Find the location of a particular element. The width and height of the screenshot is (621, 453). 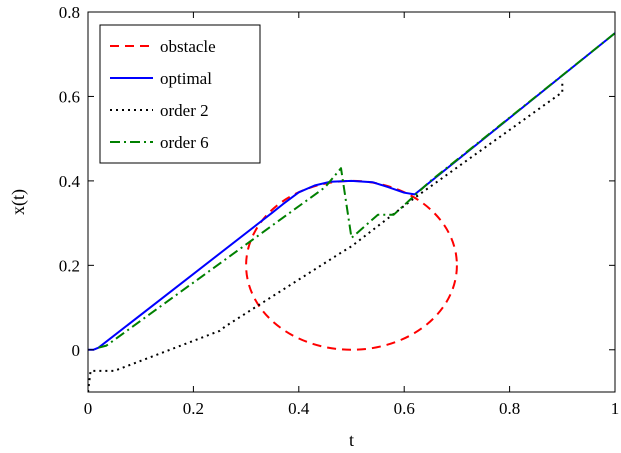

x-tick-label: 0.8 is located at coordinates (509, 408).